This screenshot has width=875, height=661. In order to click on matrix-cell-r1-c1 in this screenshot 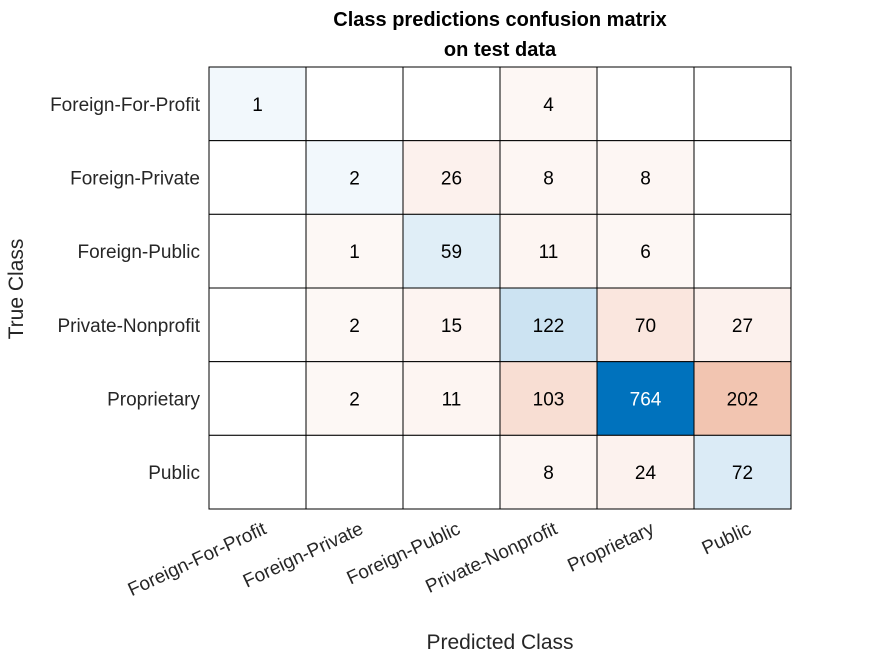, I will do `click(354, 177)`.